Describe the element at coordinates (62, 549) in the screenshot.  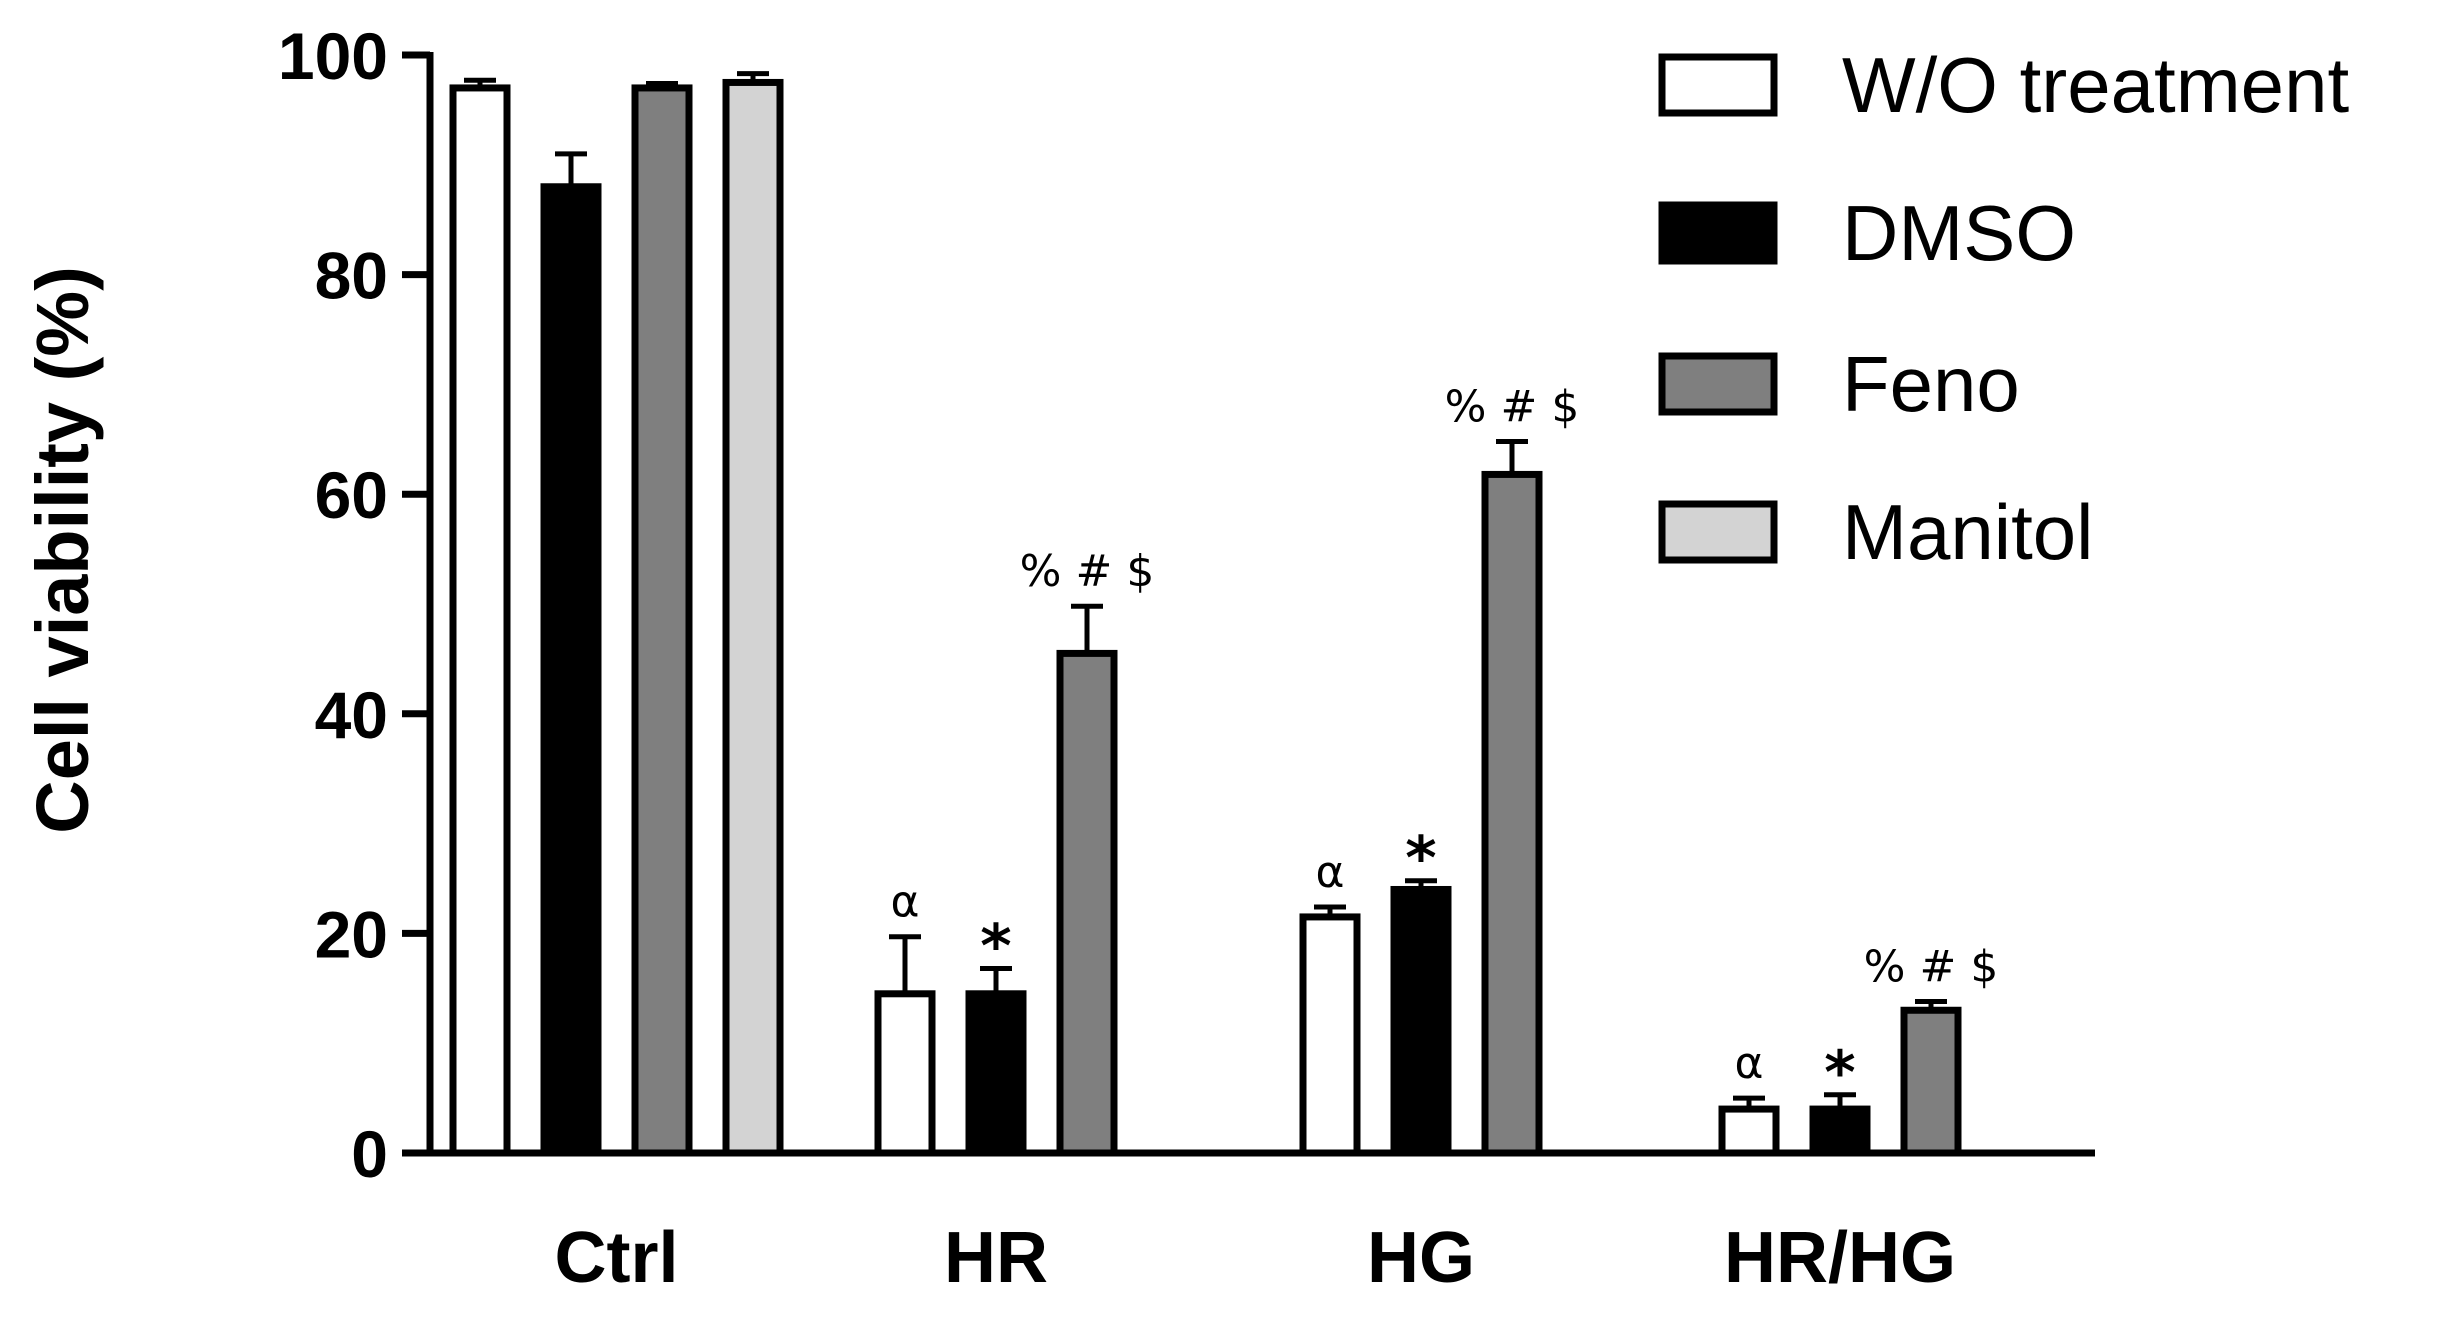
I see `y-axis-label: Cell viability (%)` at that location.